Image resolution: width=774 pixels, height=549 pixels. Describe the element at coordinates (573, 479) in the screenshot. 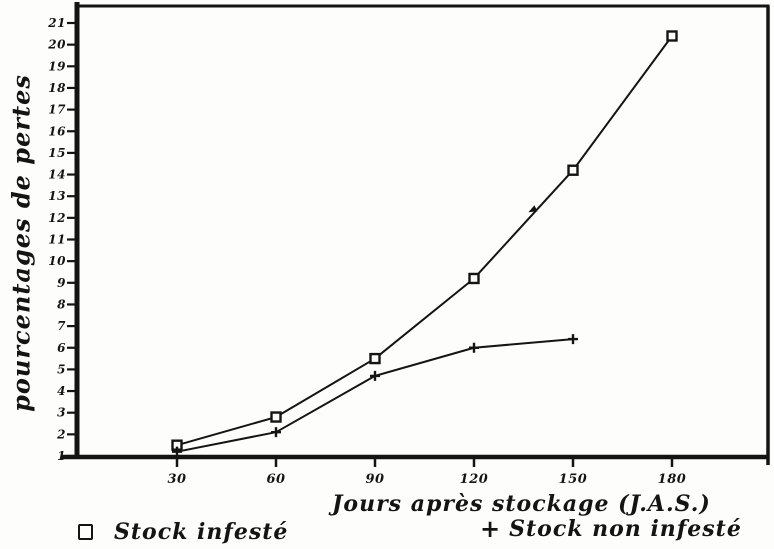

I see `x-tick-label: 150` at that location.